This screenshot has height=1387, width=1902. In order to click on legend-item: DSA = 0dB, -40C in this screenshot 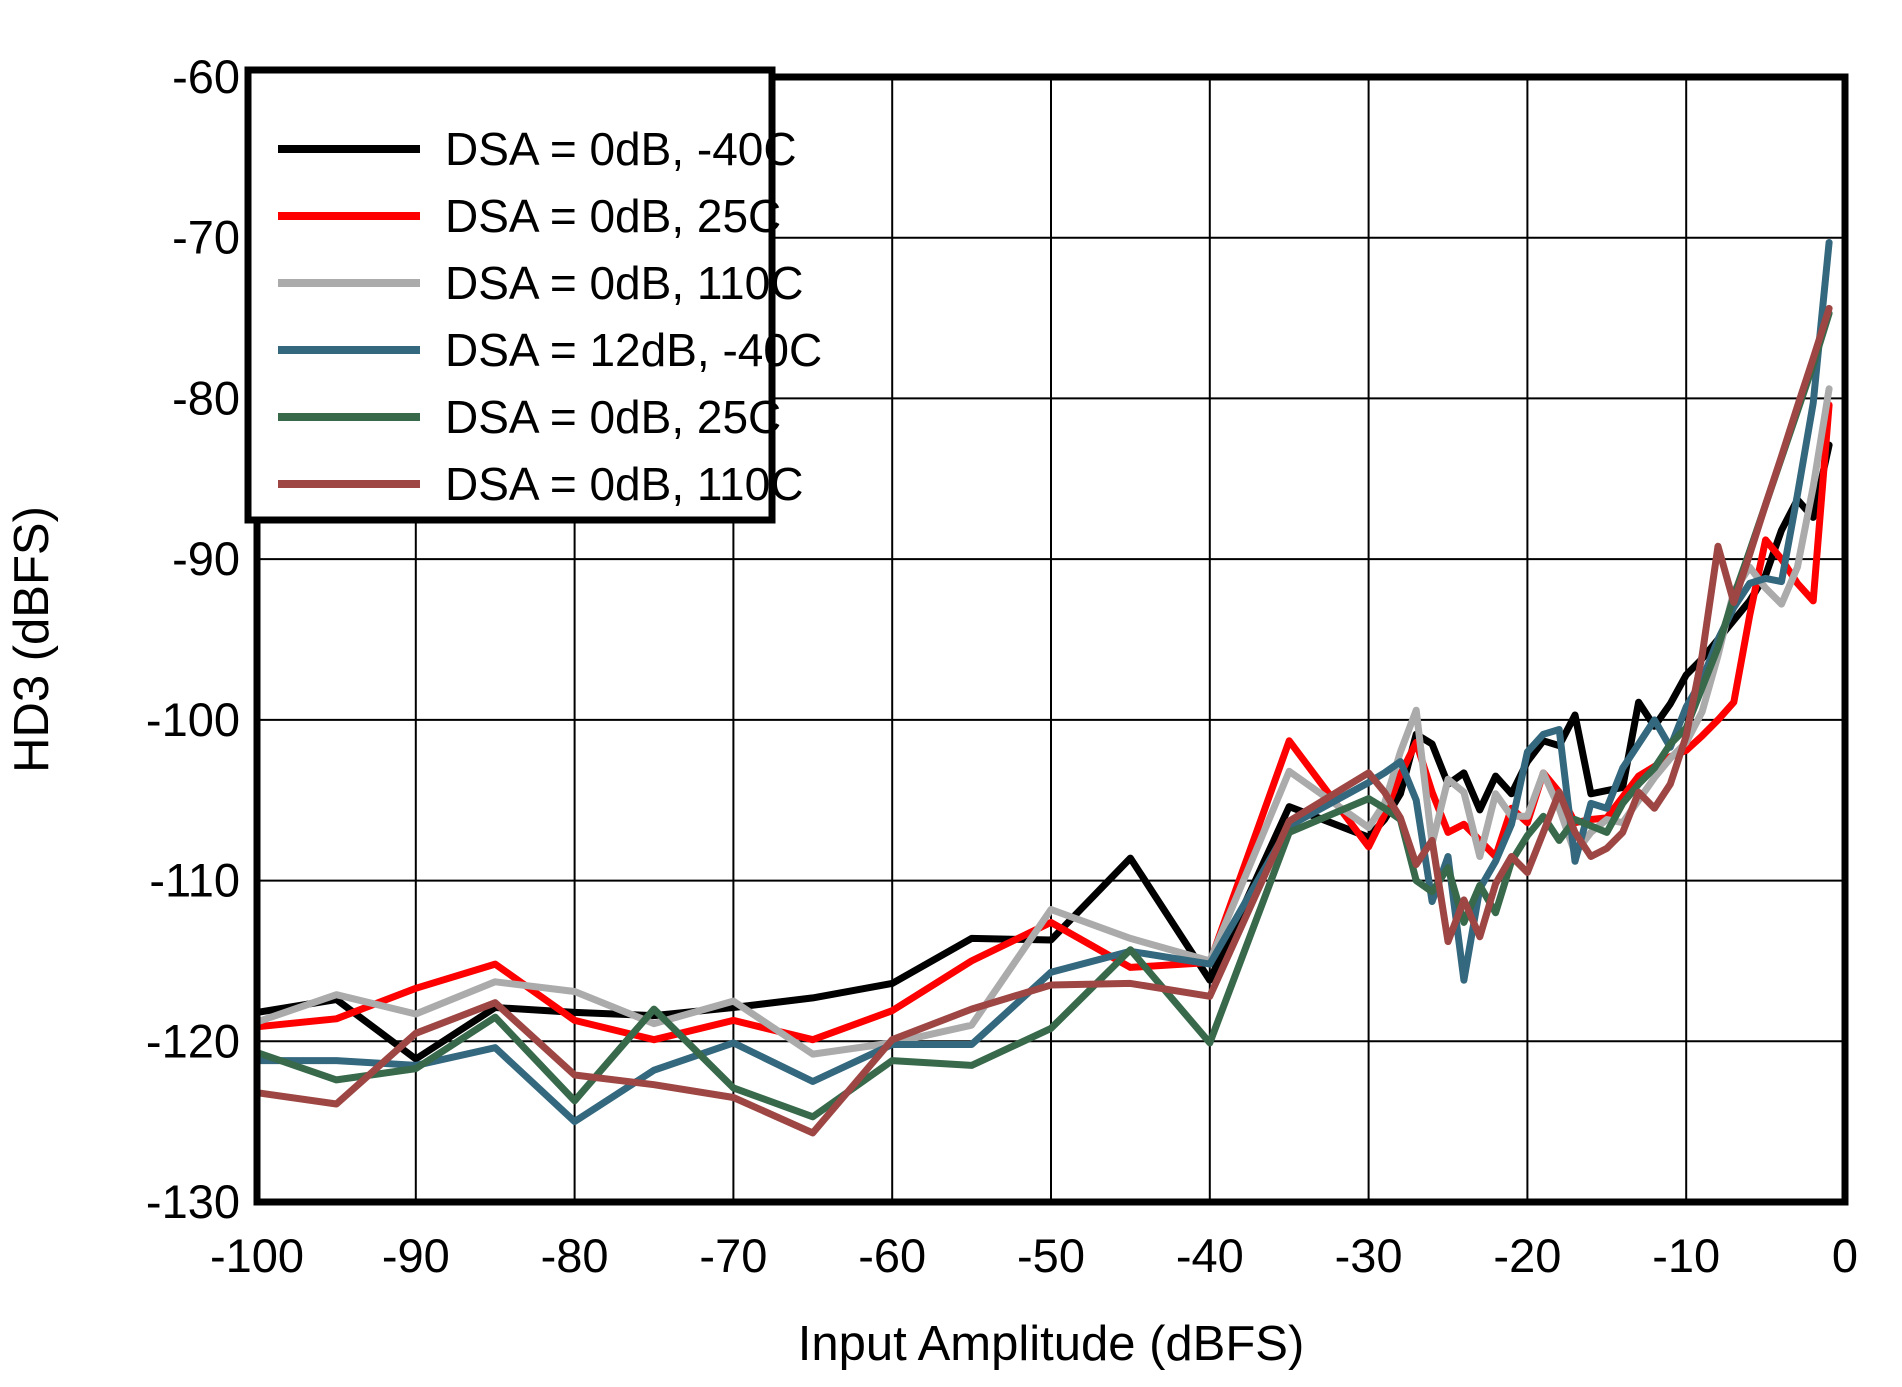, I will do `click(537, 149)`.